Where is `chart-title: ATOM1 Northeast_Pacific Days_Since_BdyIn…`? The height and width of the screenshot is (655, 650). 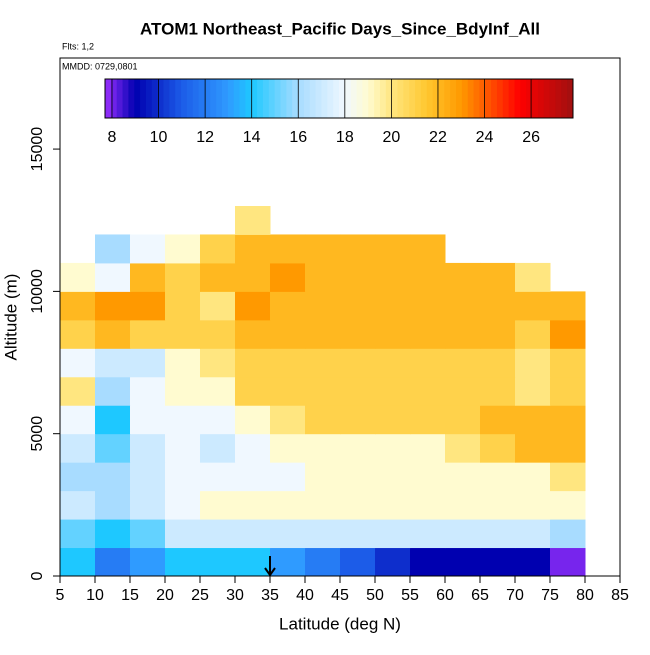
chart-title: ATOM1 Northeast_Pacific Days_Since_BdyIn… is located at coordinates (340, 28).